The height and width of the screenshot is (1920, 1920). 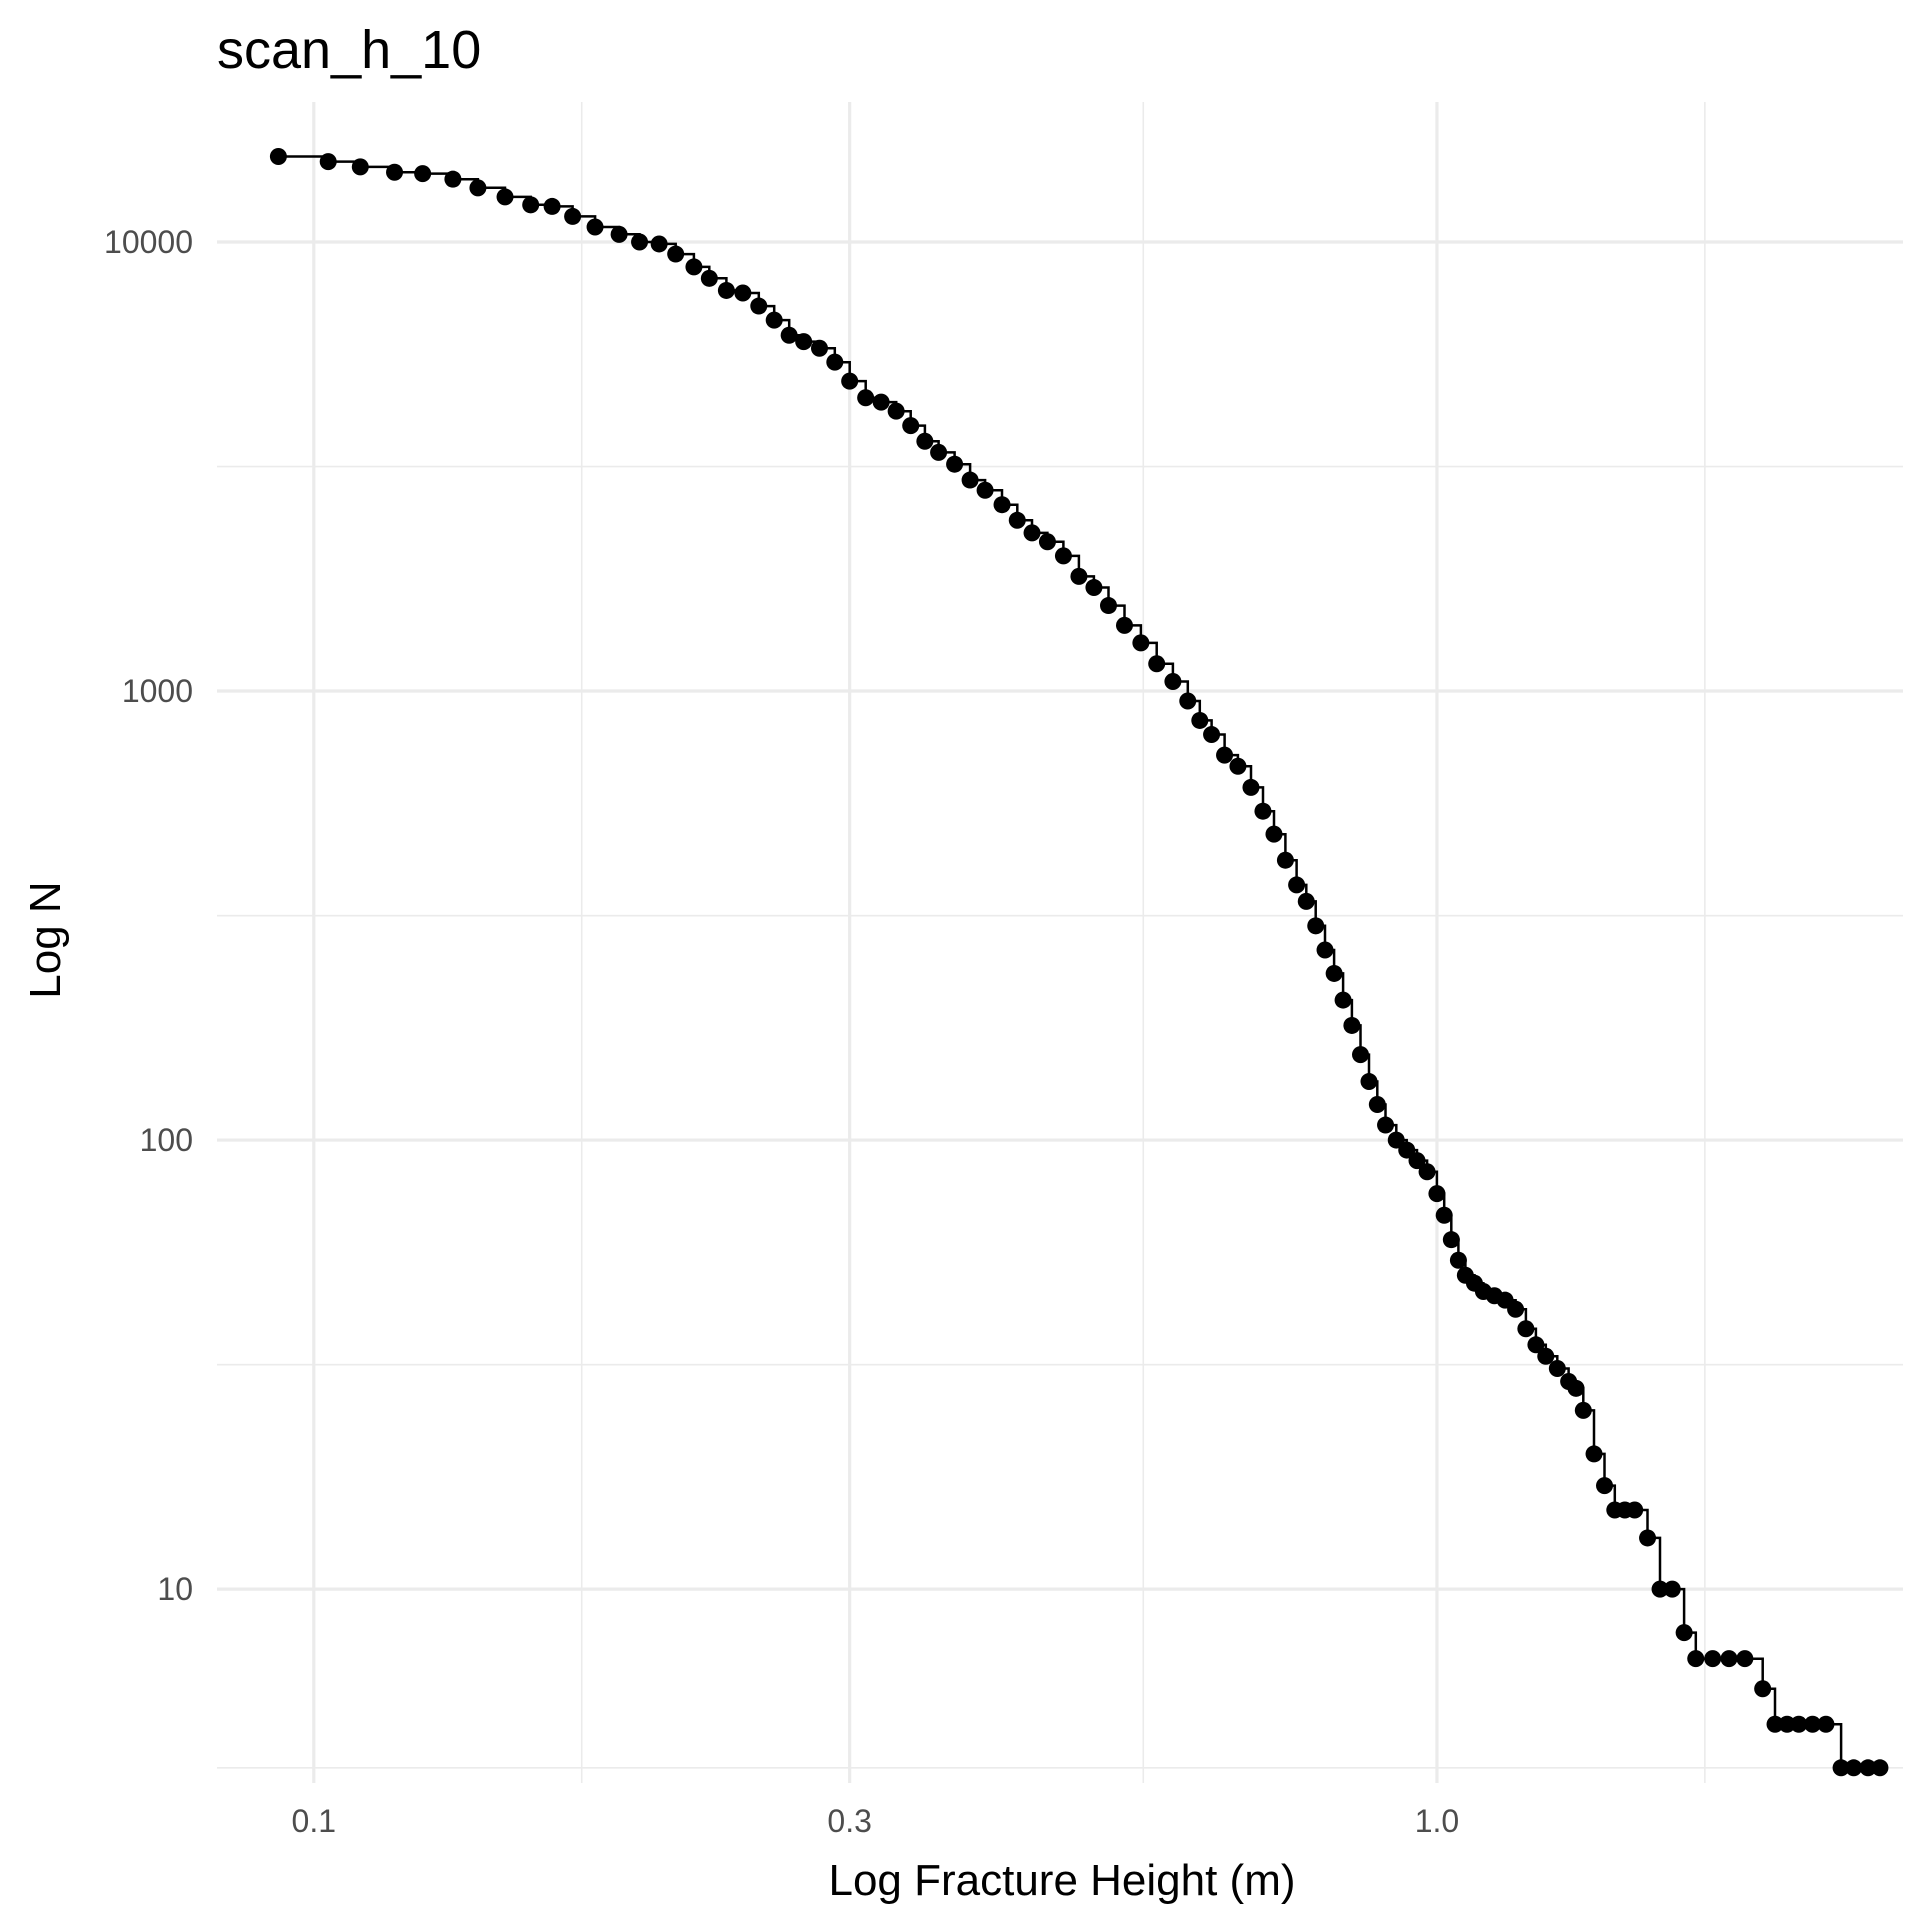 I want to click on x-axis-label: Log Fracture Height (m), so click(x=1061, y=1880).